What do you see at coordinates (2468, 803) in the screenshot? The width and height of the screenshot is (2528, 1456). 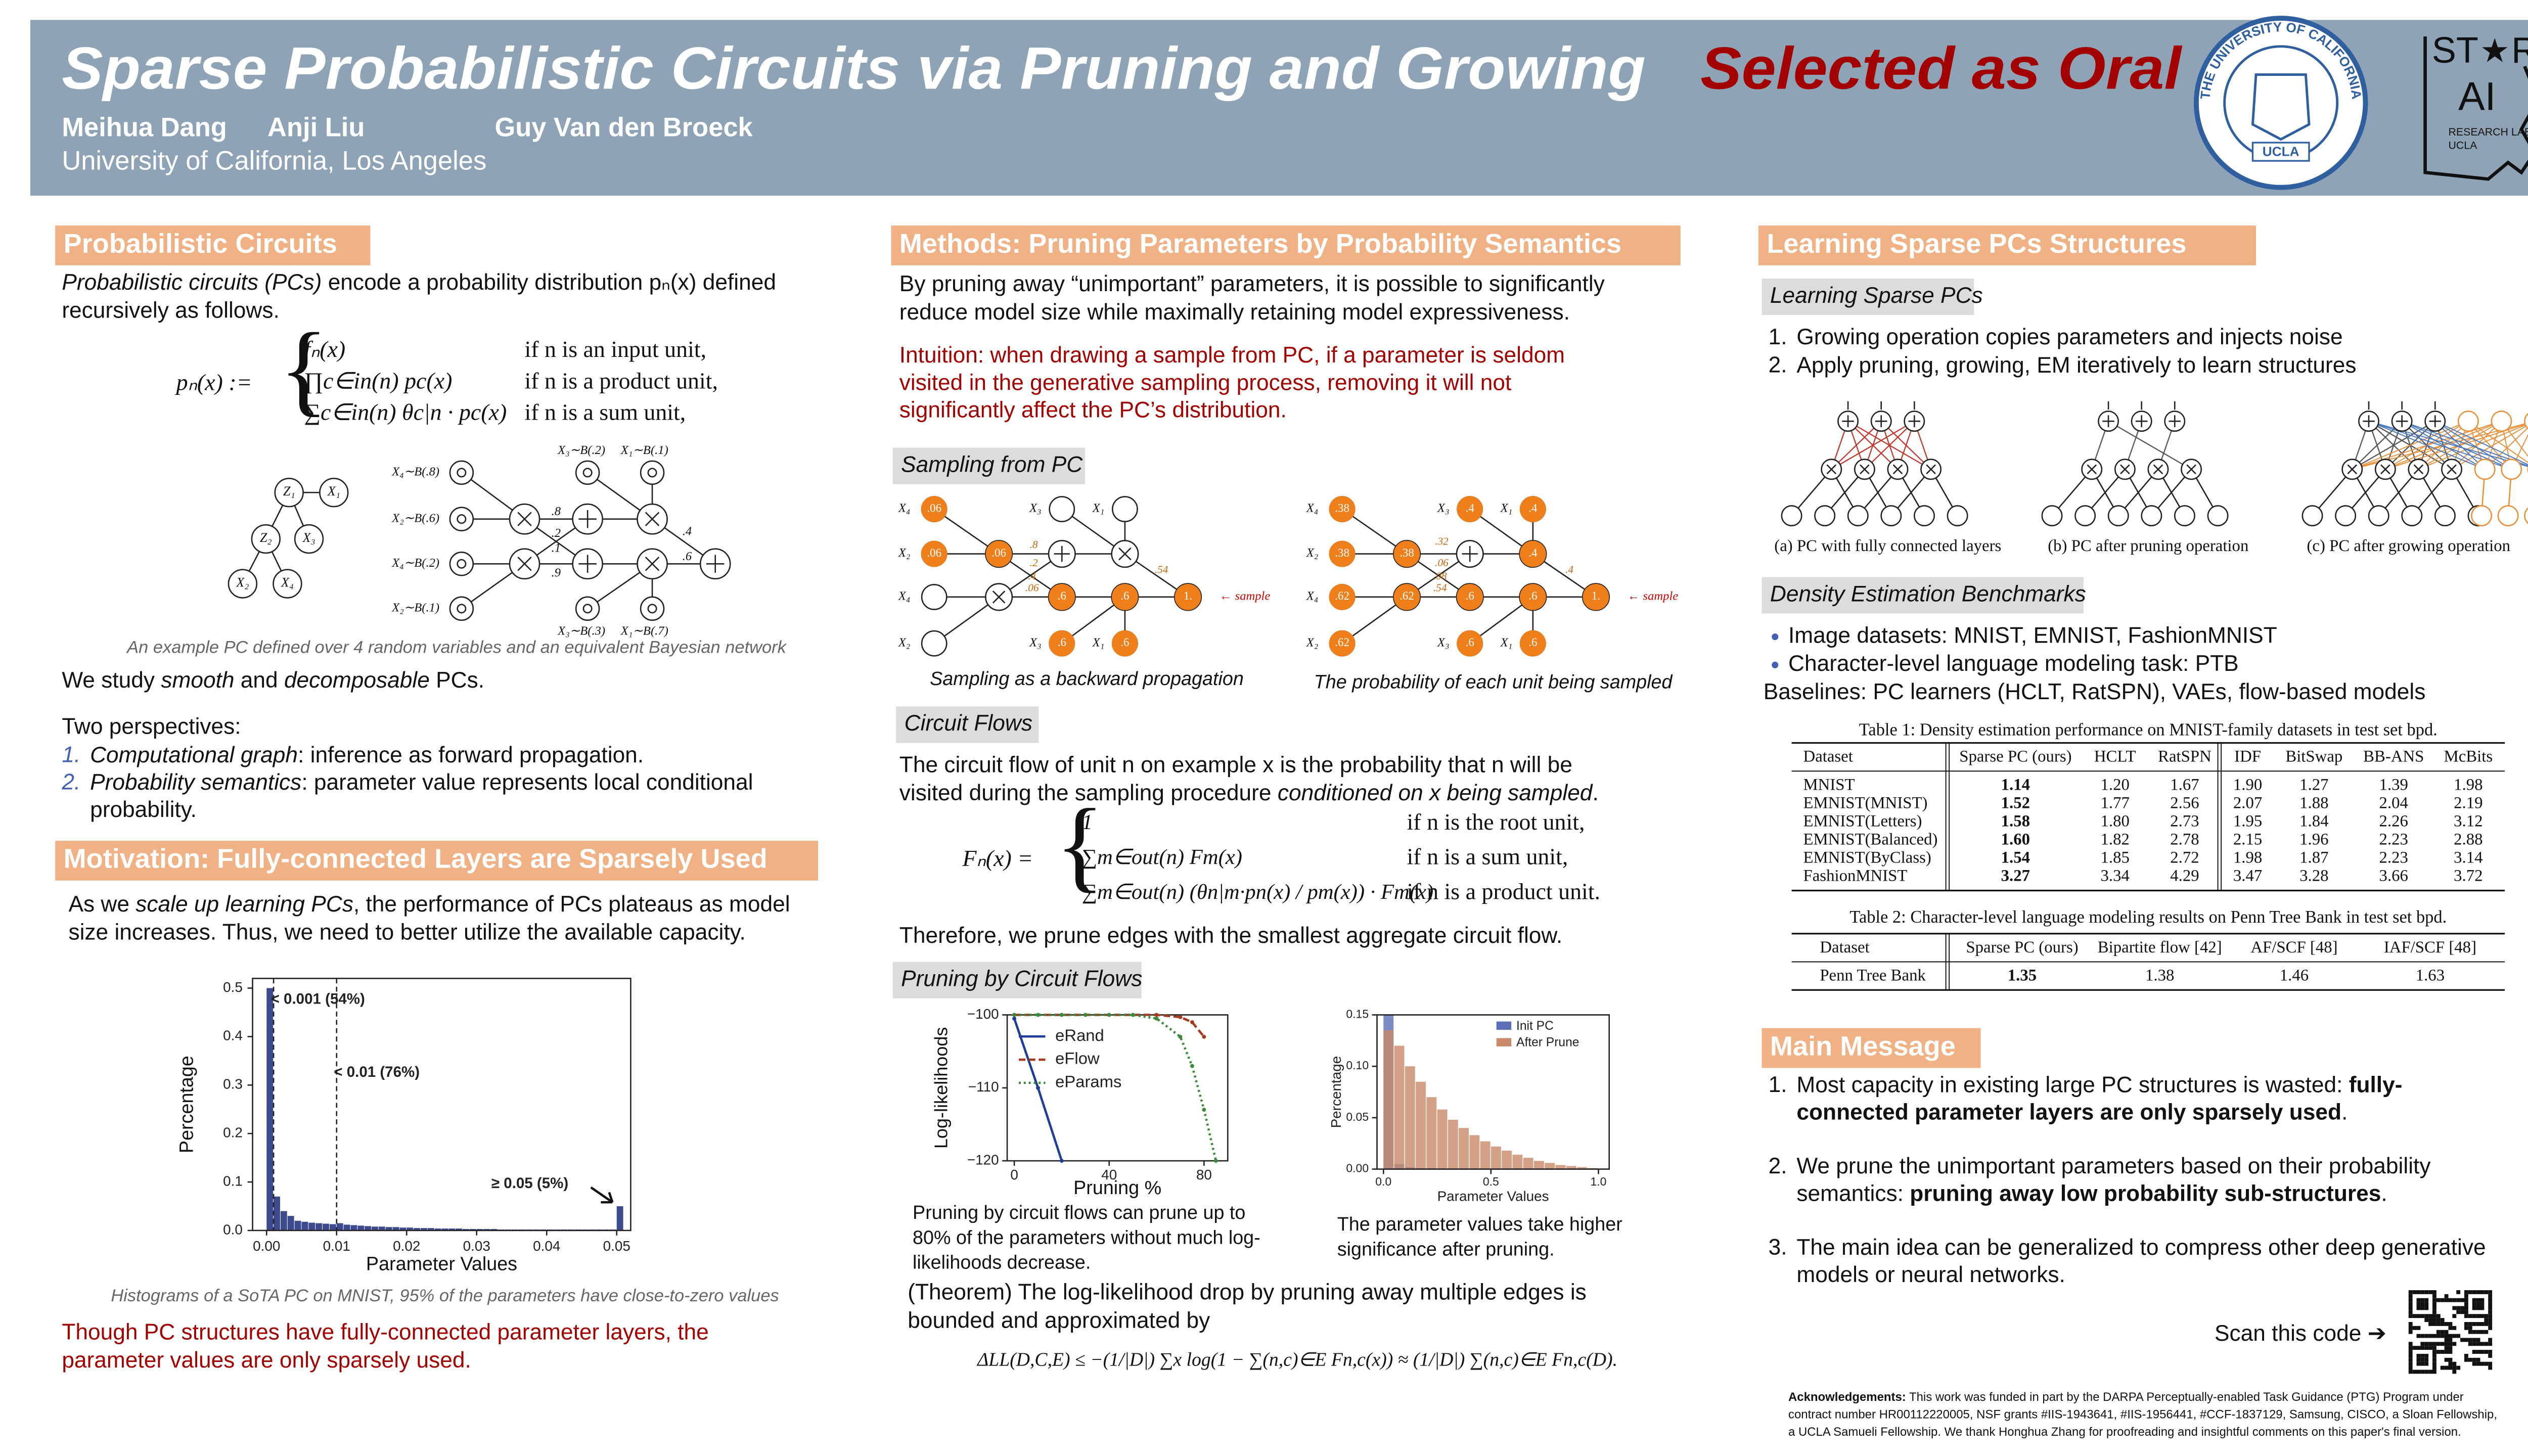 I see `table-cell: 2.19` at bounding box center [2468, 803].